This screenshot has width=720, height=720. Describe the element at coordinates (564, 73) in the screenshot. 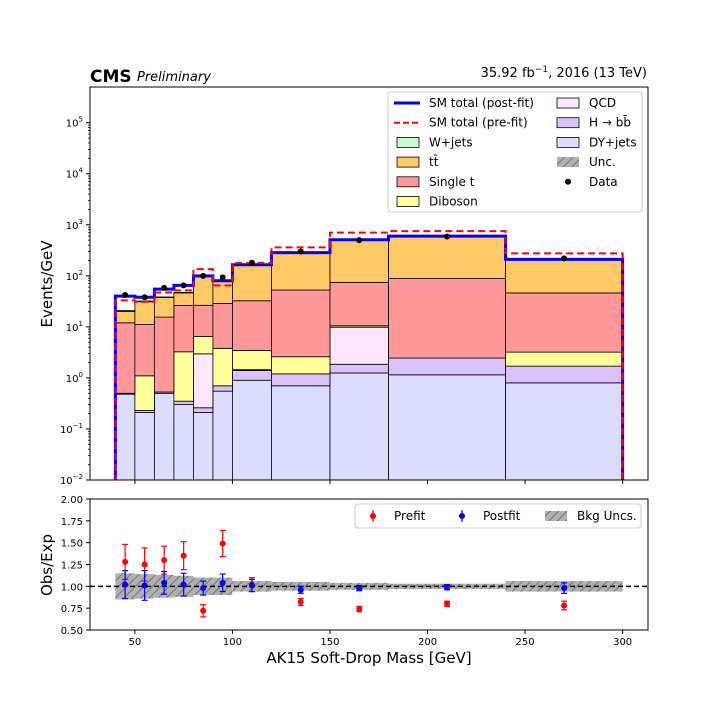

I see `luminosity-label: 35.92 fb−1, 2016 (13 TeV)` at that location.